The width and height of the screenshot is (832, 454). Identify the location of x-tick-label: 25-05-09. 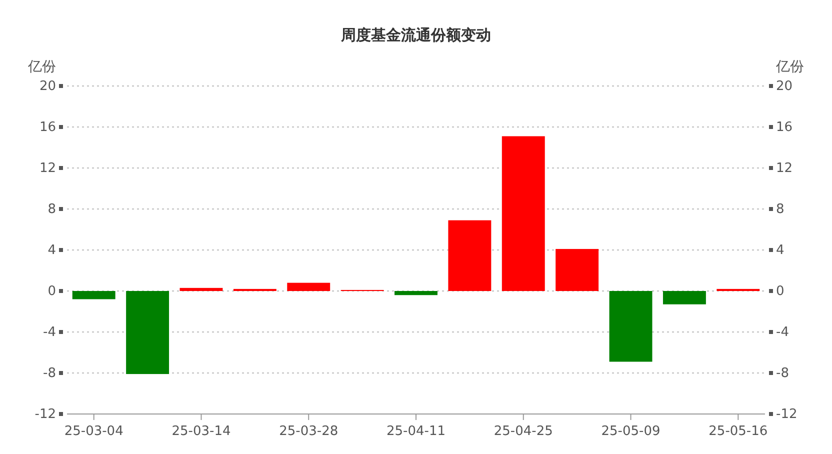
(630, 432).